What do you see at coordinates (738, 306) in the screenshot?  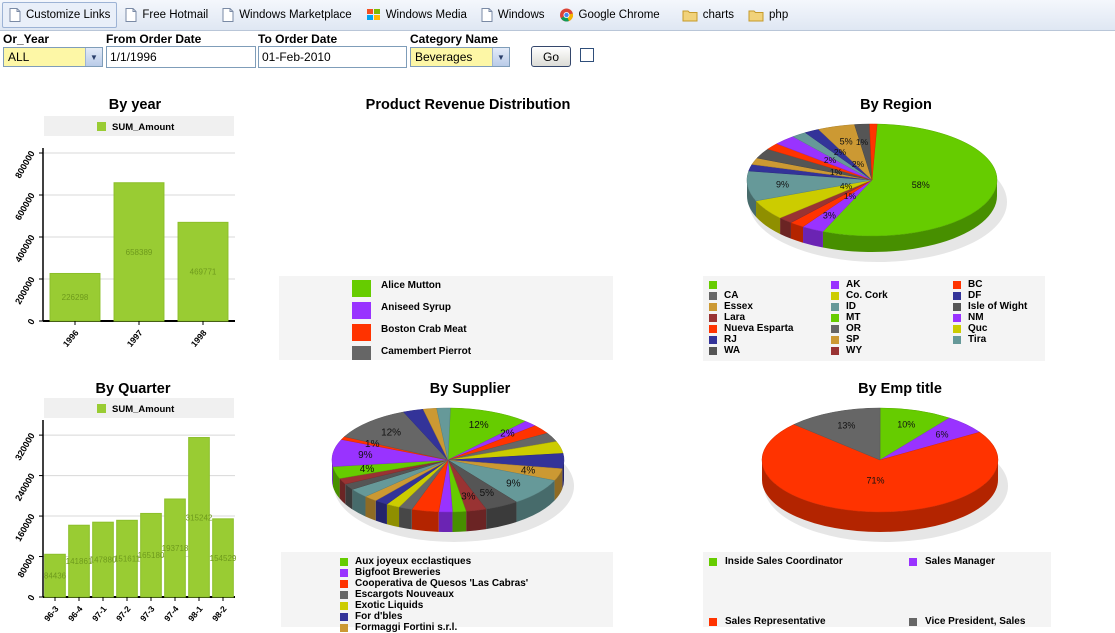 I see `legend-label: Essex` at bounding box center [738, 306].